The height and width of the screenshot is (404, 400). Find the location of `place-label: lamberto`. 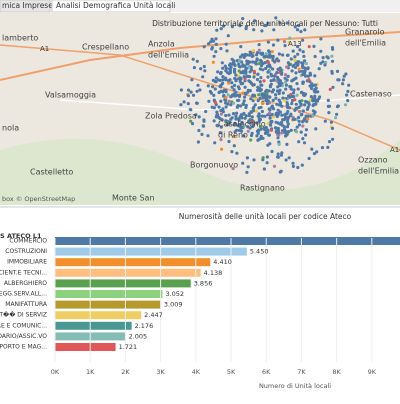

place-label: lamberto is located at coordinates (20, 38).